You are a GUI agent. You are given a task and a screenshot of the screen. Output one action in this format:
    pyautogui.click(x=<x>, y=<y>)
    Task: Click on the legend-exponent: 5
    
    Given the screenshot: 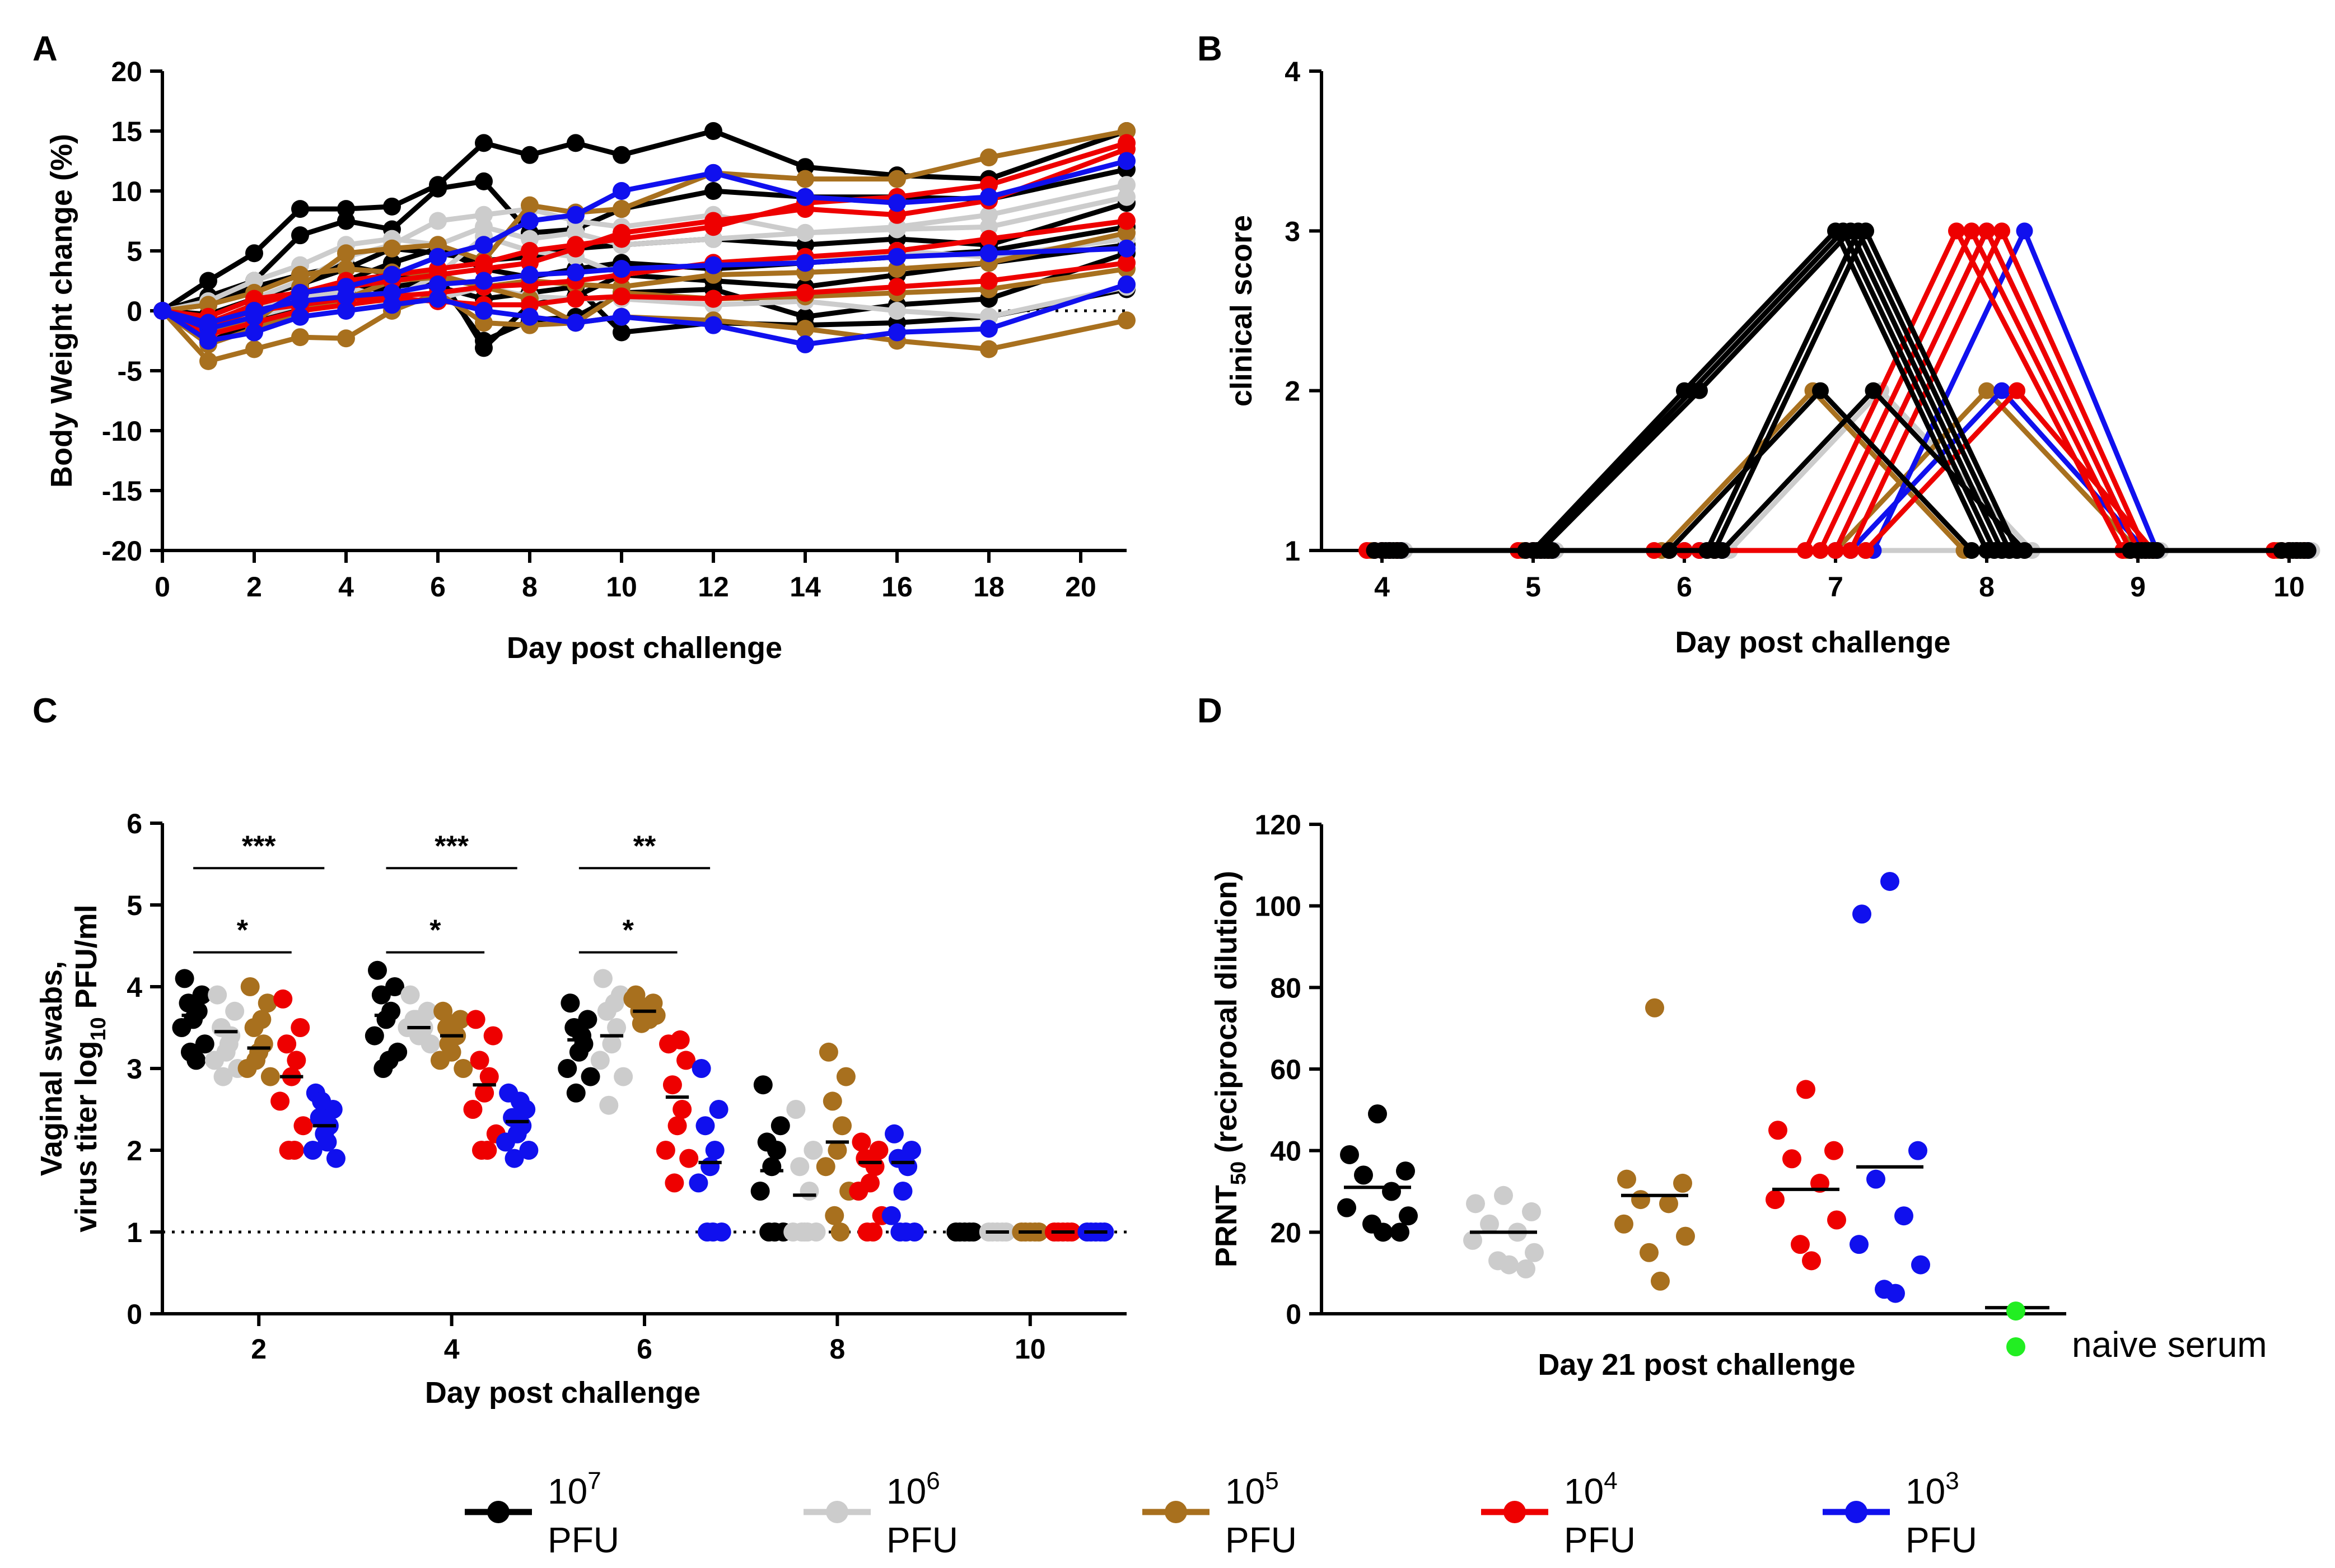 What is the action you would take?
    pyautogui.click(x=1271, y=1481)
    